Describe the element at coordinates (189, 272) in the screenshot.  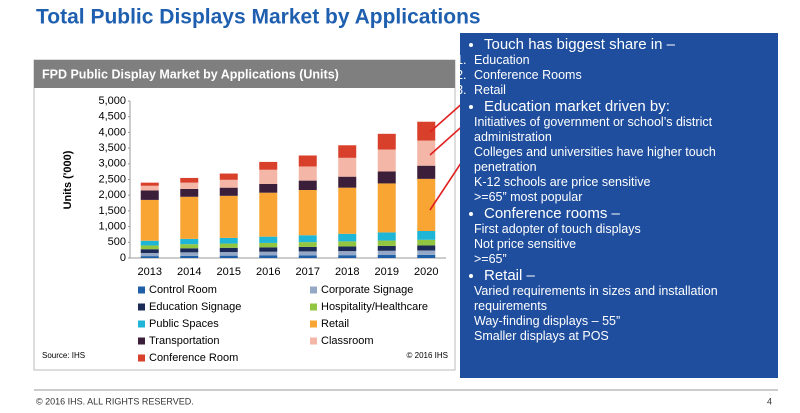
I see `x-tick-label: 2014` at that location.